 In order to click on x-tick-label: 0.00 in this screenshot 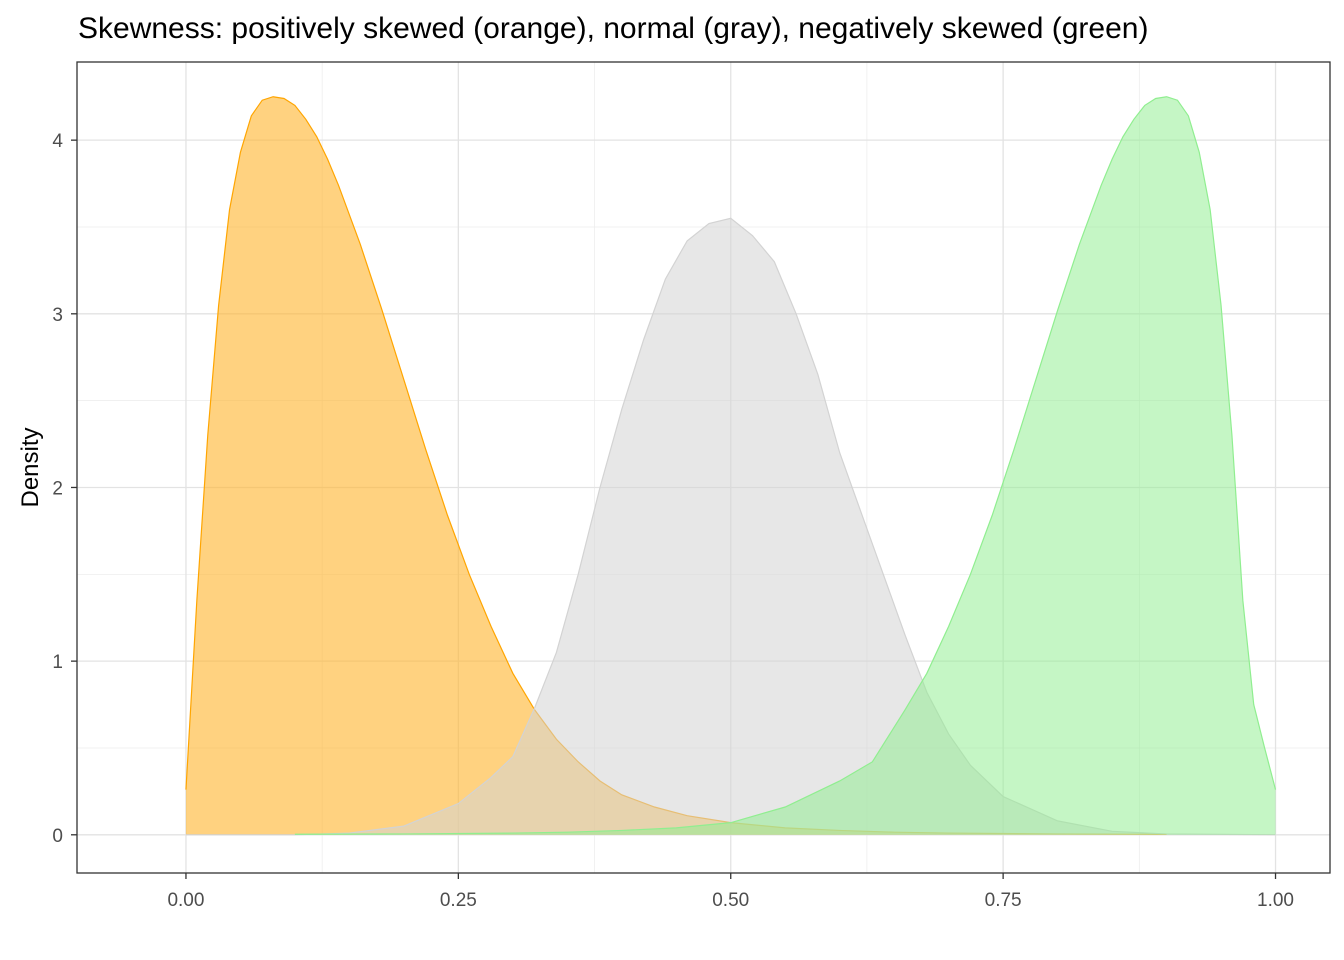, I will do `click(185, 900)`.